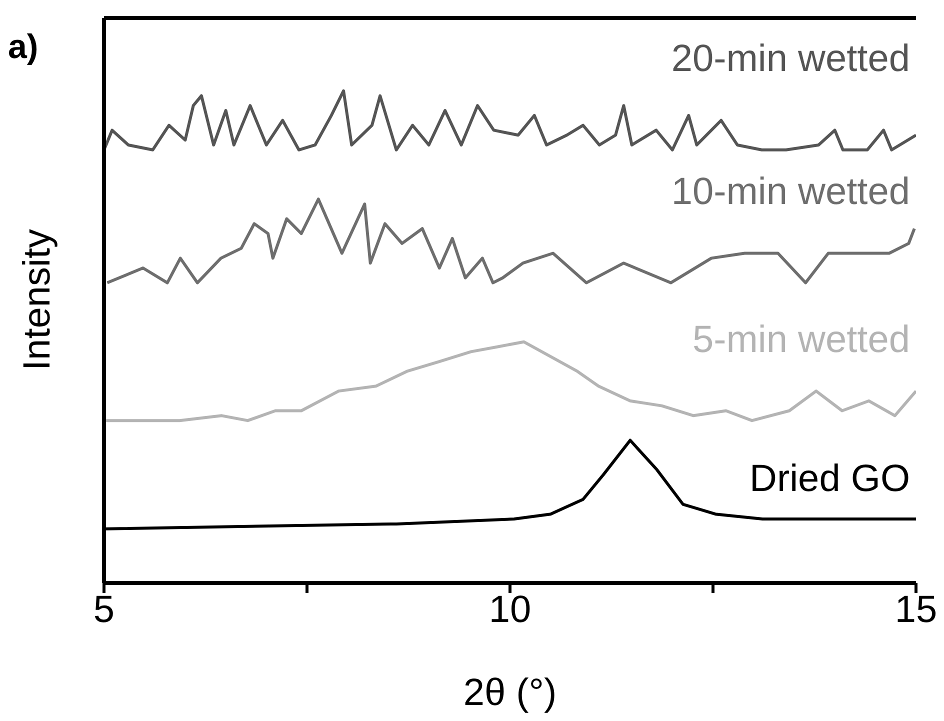  Describe the element at coordinates (801, 340) in the screenshot. I see `series-label: 5-min wetted` at that location.